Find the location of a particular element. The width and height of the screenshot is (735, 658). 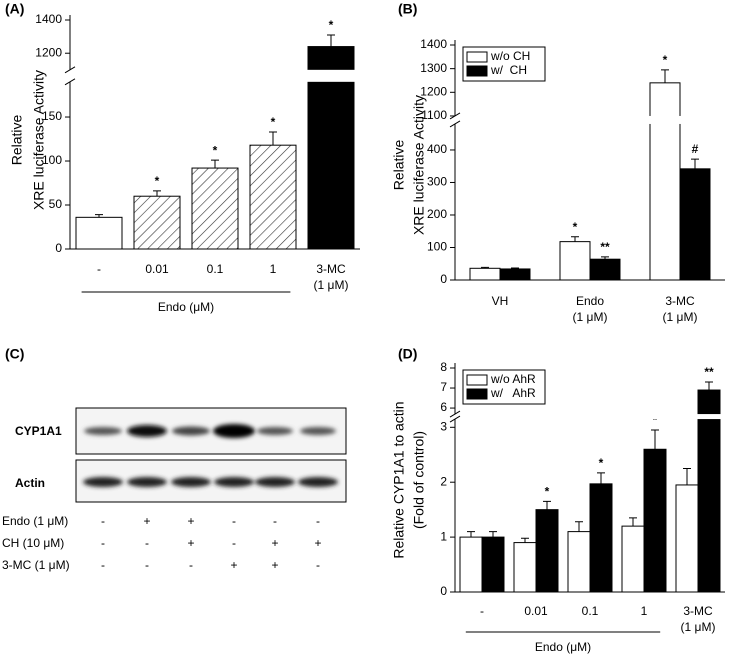

y-tick-label: 300 is located at coordinates (437, 182).